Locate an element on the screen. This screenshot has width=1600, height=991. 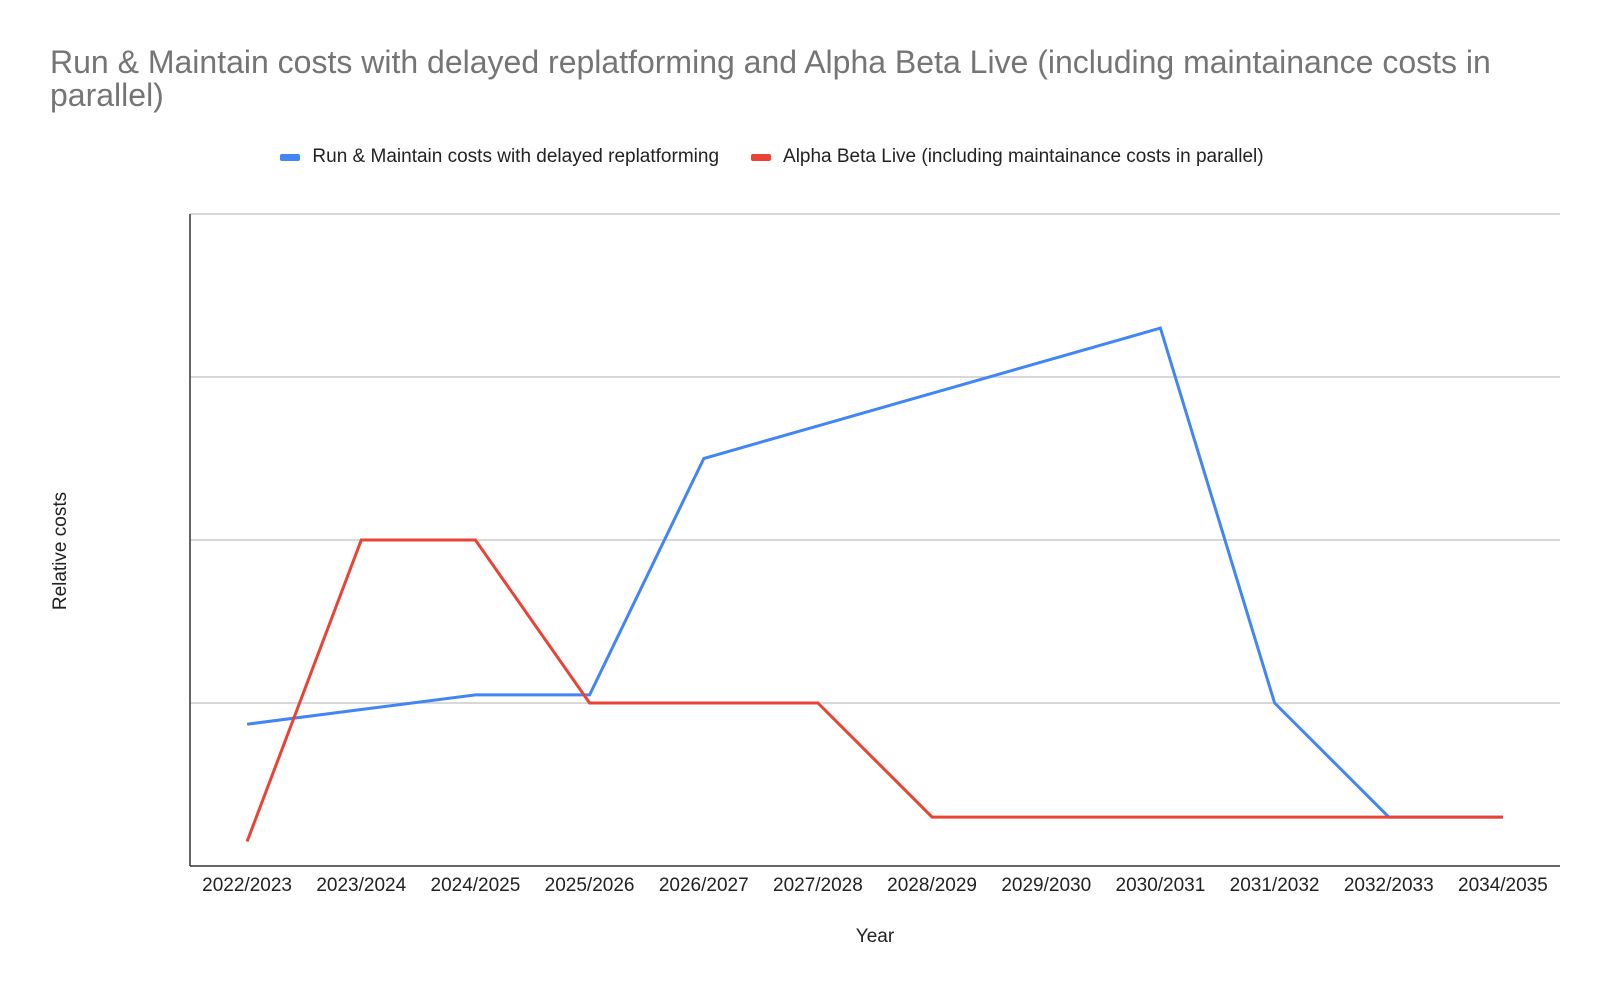
x-axis-label: Year is located at coordinates (875, 936).